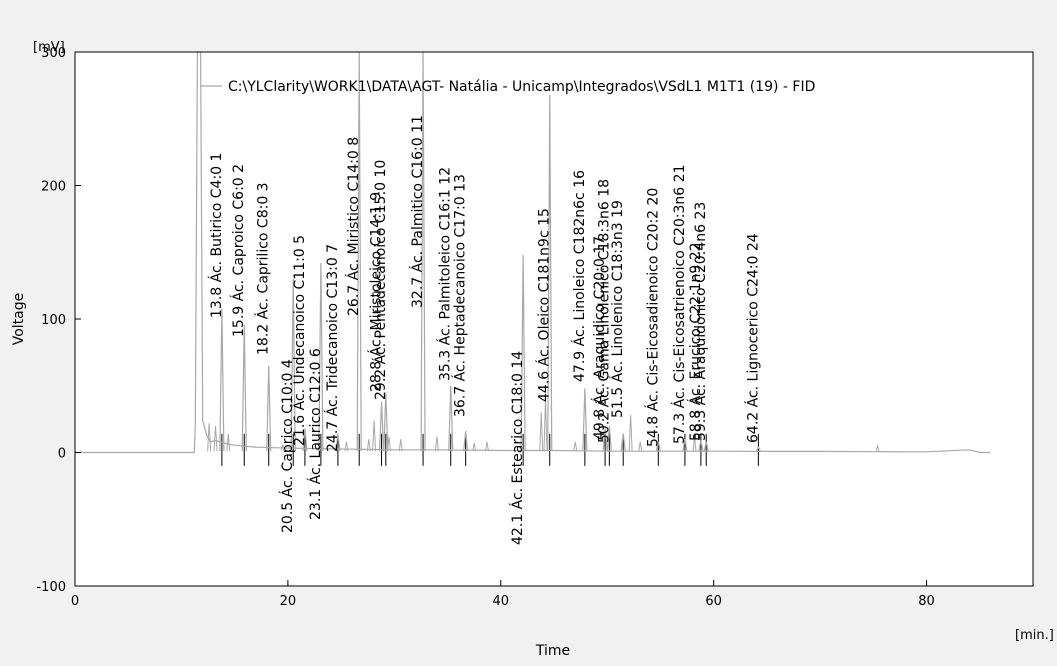 Image resolution: width=1057 pixels, height=666 pixels. I want to click on peak-label-11: 32.7 Ác. Palmitico C16:0 11, so click(417, 211).